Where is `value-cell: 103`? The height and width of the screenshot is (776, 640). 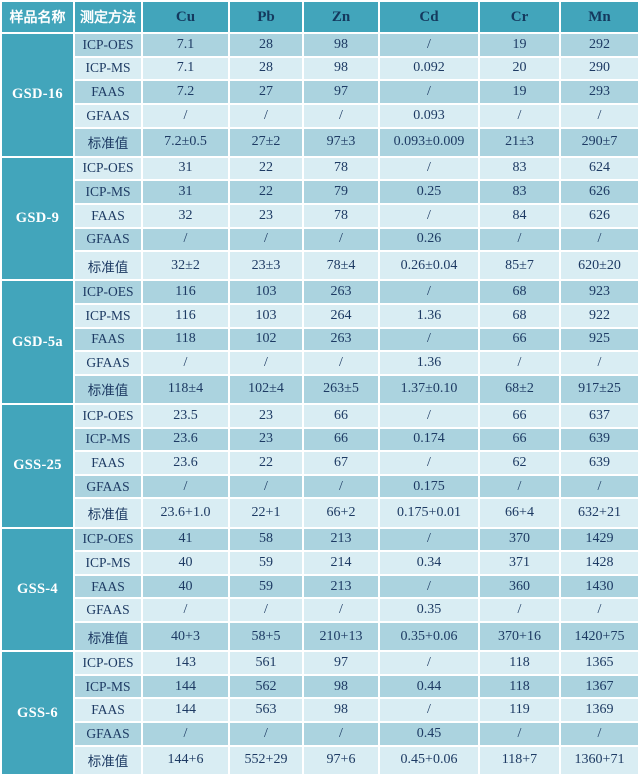 value-cell: 103 is located at coordinates (266, 292).